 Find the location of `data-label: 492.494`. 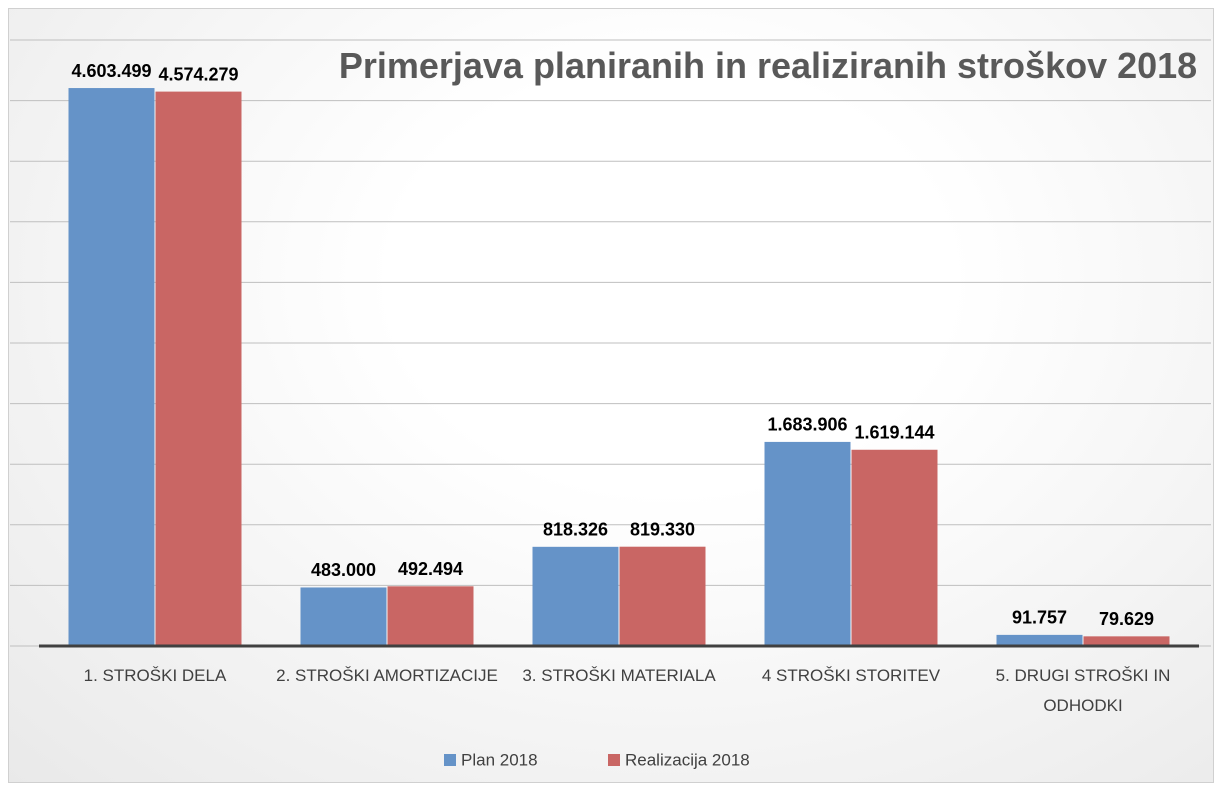

data-label: 492.494 is located at coordinates (430, 569).